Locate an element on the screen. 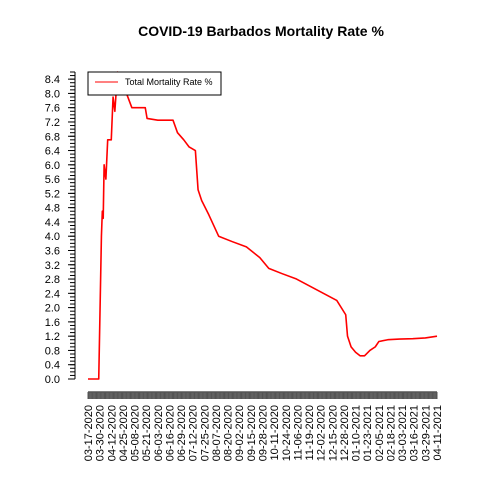 This screenshot has width=480, height=480. x-tick-label: 06-29-2020 is located at coordinates (182, 433).